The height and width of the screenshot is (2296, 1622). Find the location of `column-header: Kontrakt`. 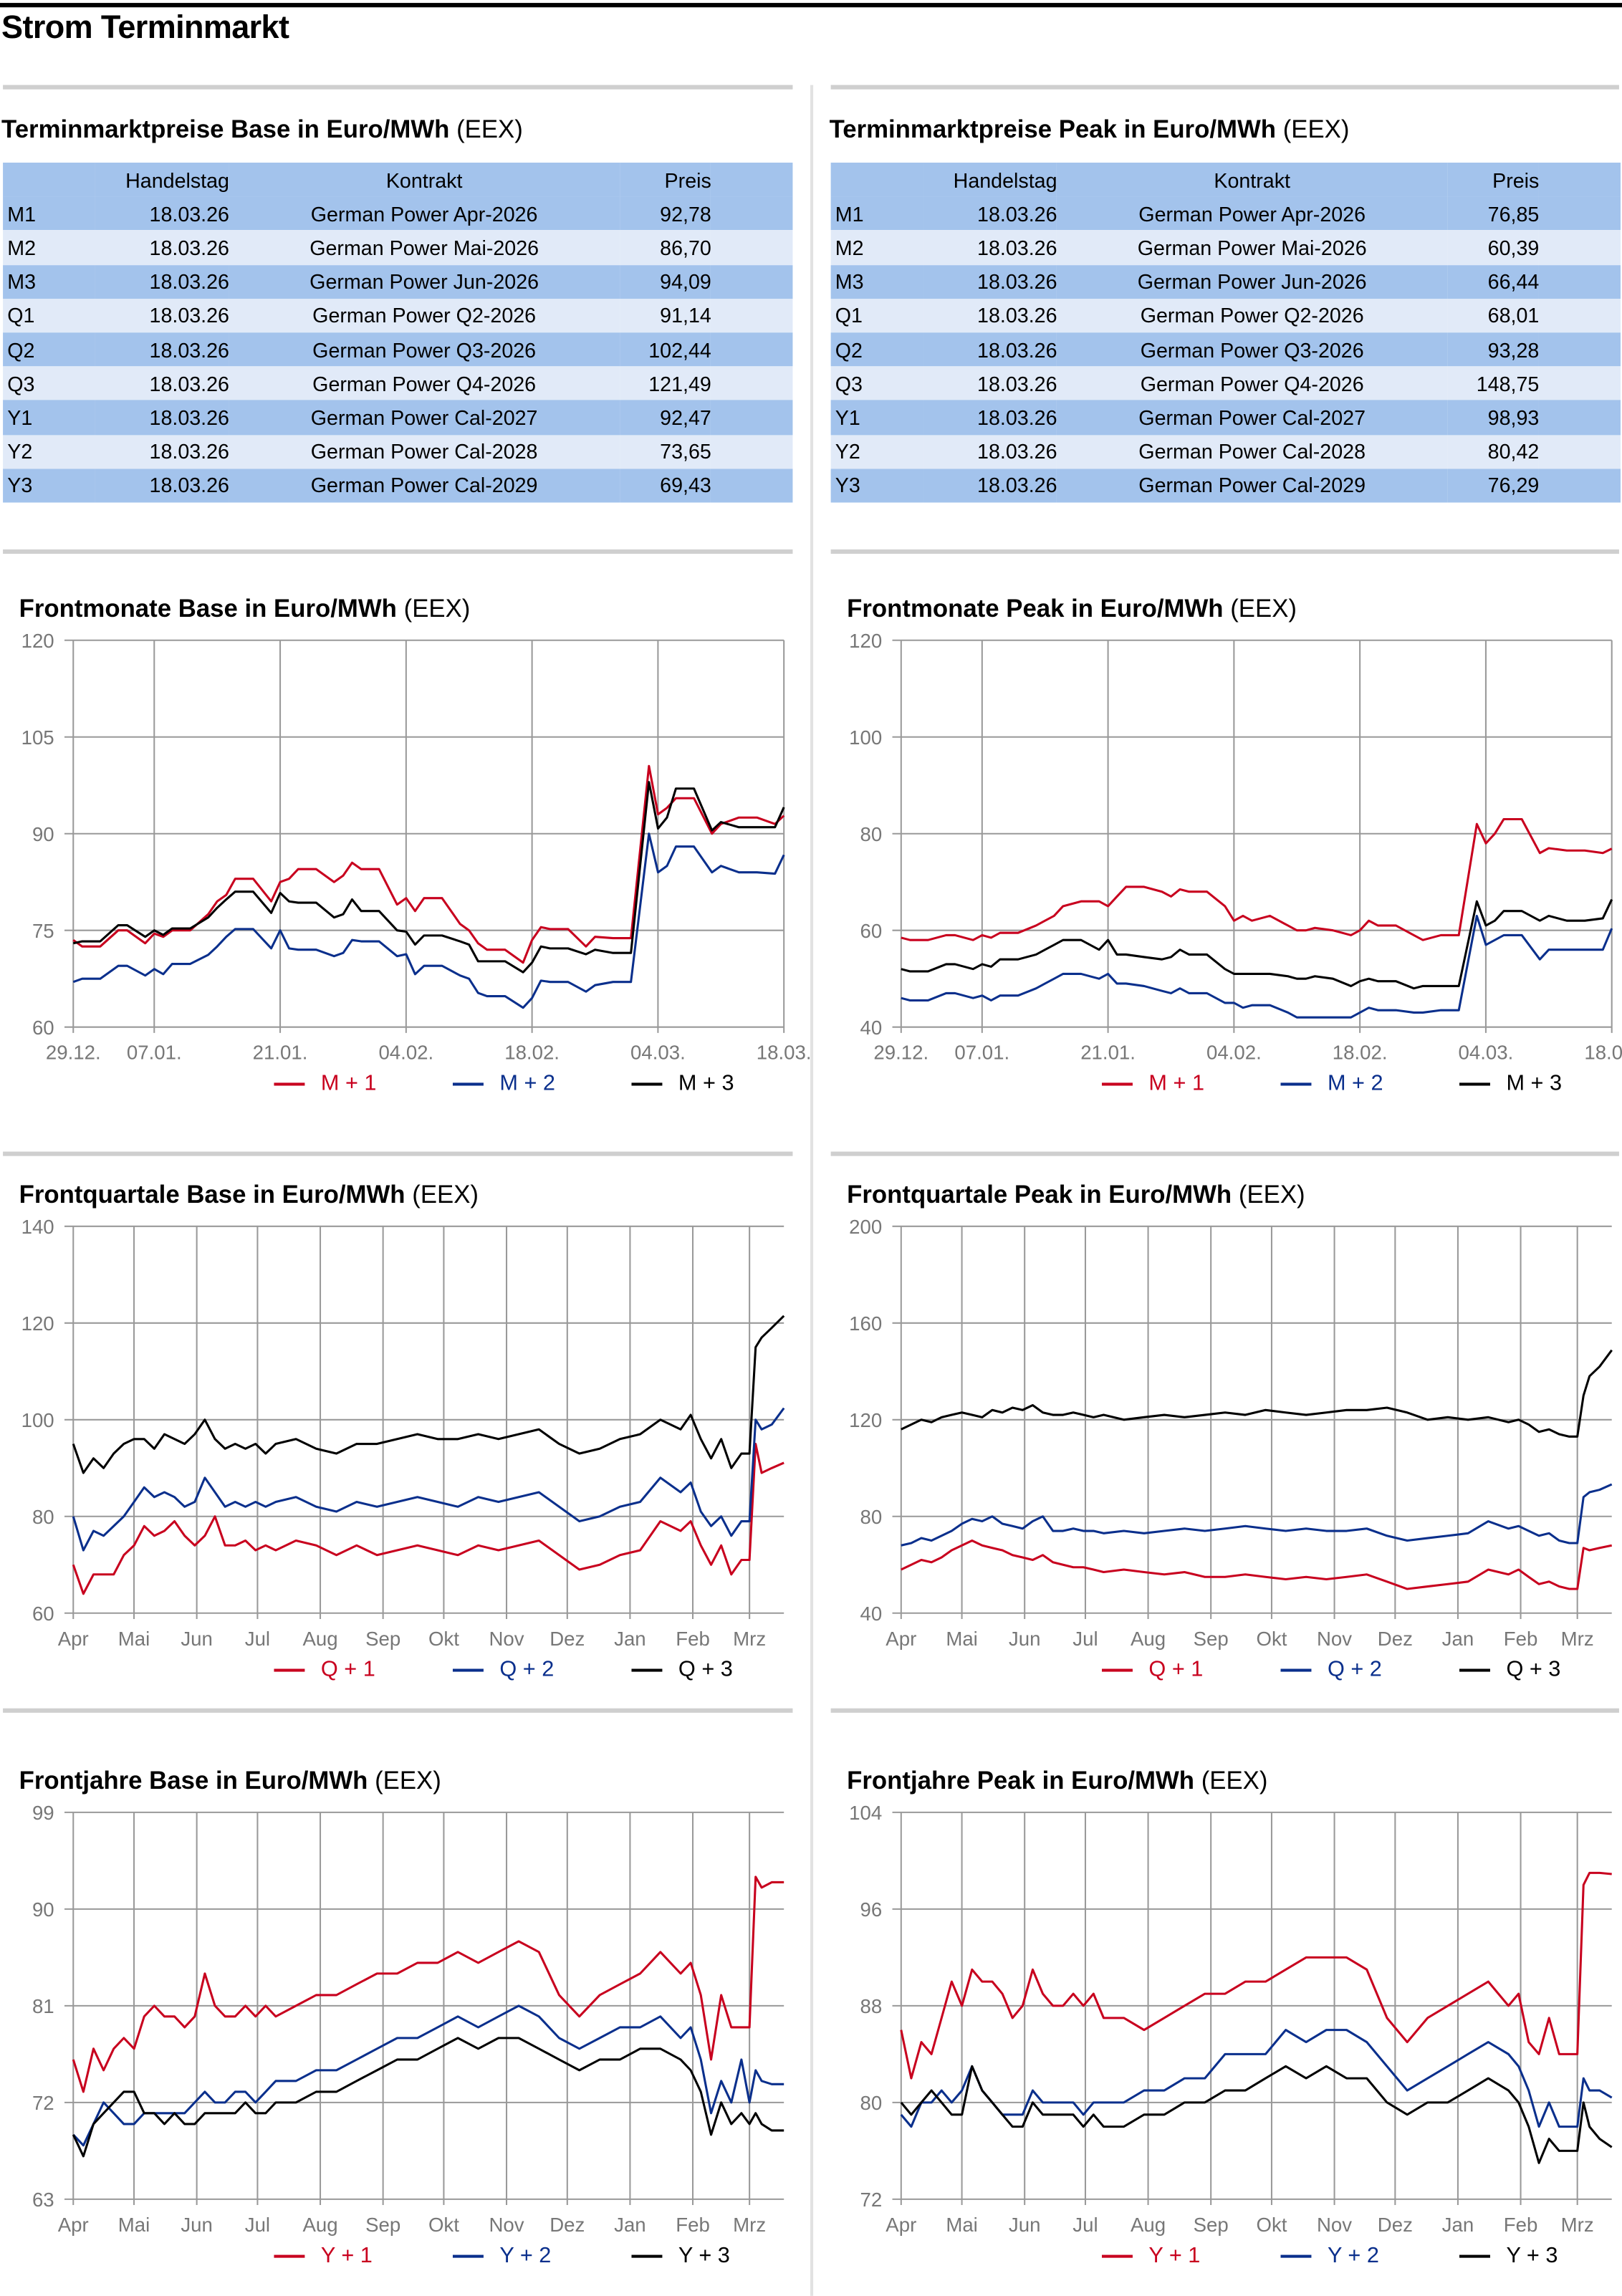

column-header: Kontrakt is located at coordinates (424, 180).